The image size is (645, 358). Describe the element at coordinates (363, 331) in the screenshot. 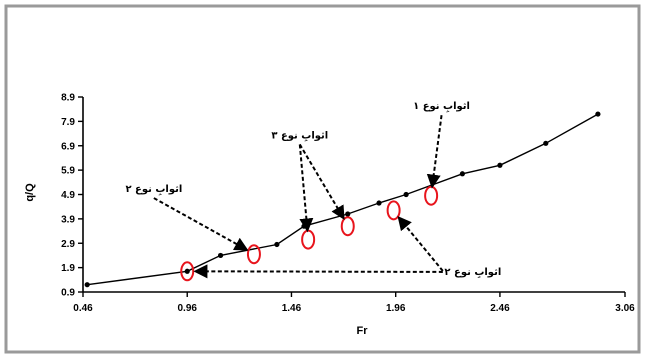

I see `x-axis-title: Fr` at that location.